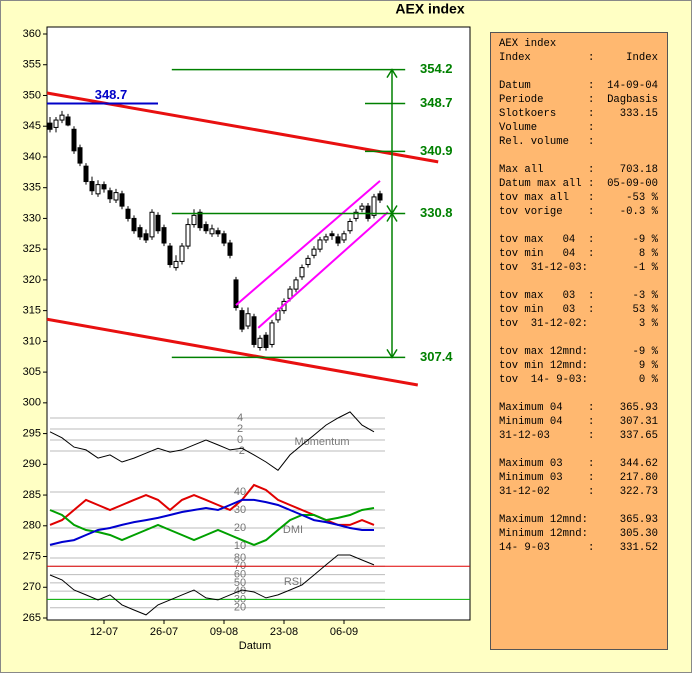  Describe the element at coordinates (578, 198) in the screenshot. I see `info-line: tov max all : -53 %` at that location.